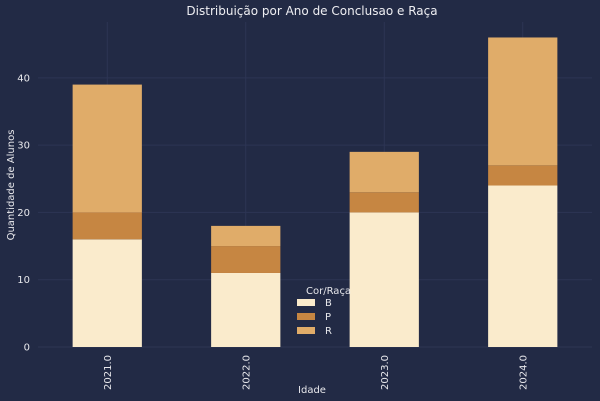  Describe the element at coordinates (316, 372) in the screenshot. I see `x-tick-labels: 2021.0 2022.0 2023.0 2024.0` at that location.